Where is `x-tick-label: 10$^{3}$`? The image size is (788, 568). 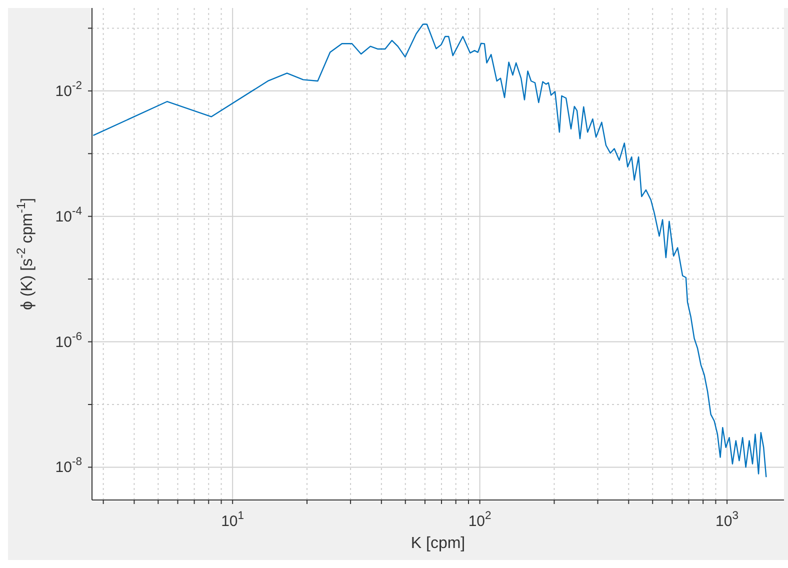
x-tick-label: 10$^{3}$ is located at coordinates (727, 520).